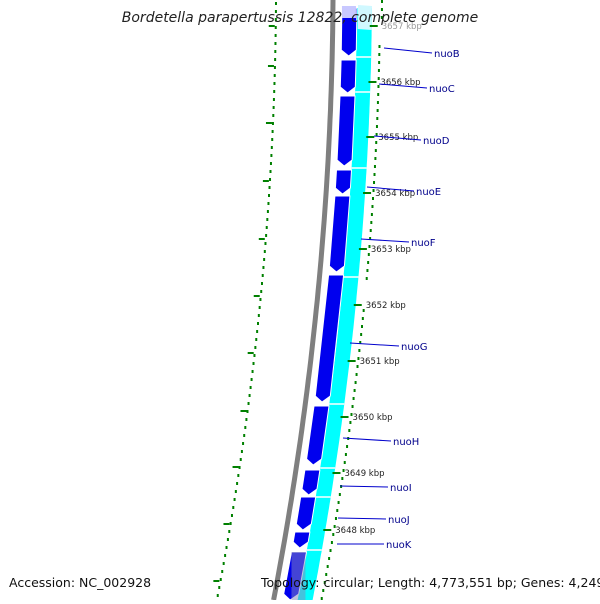 This screenshot has width=600, height=604. I want to click on gene-arrow-shade, so click(298, 576).